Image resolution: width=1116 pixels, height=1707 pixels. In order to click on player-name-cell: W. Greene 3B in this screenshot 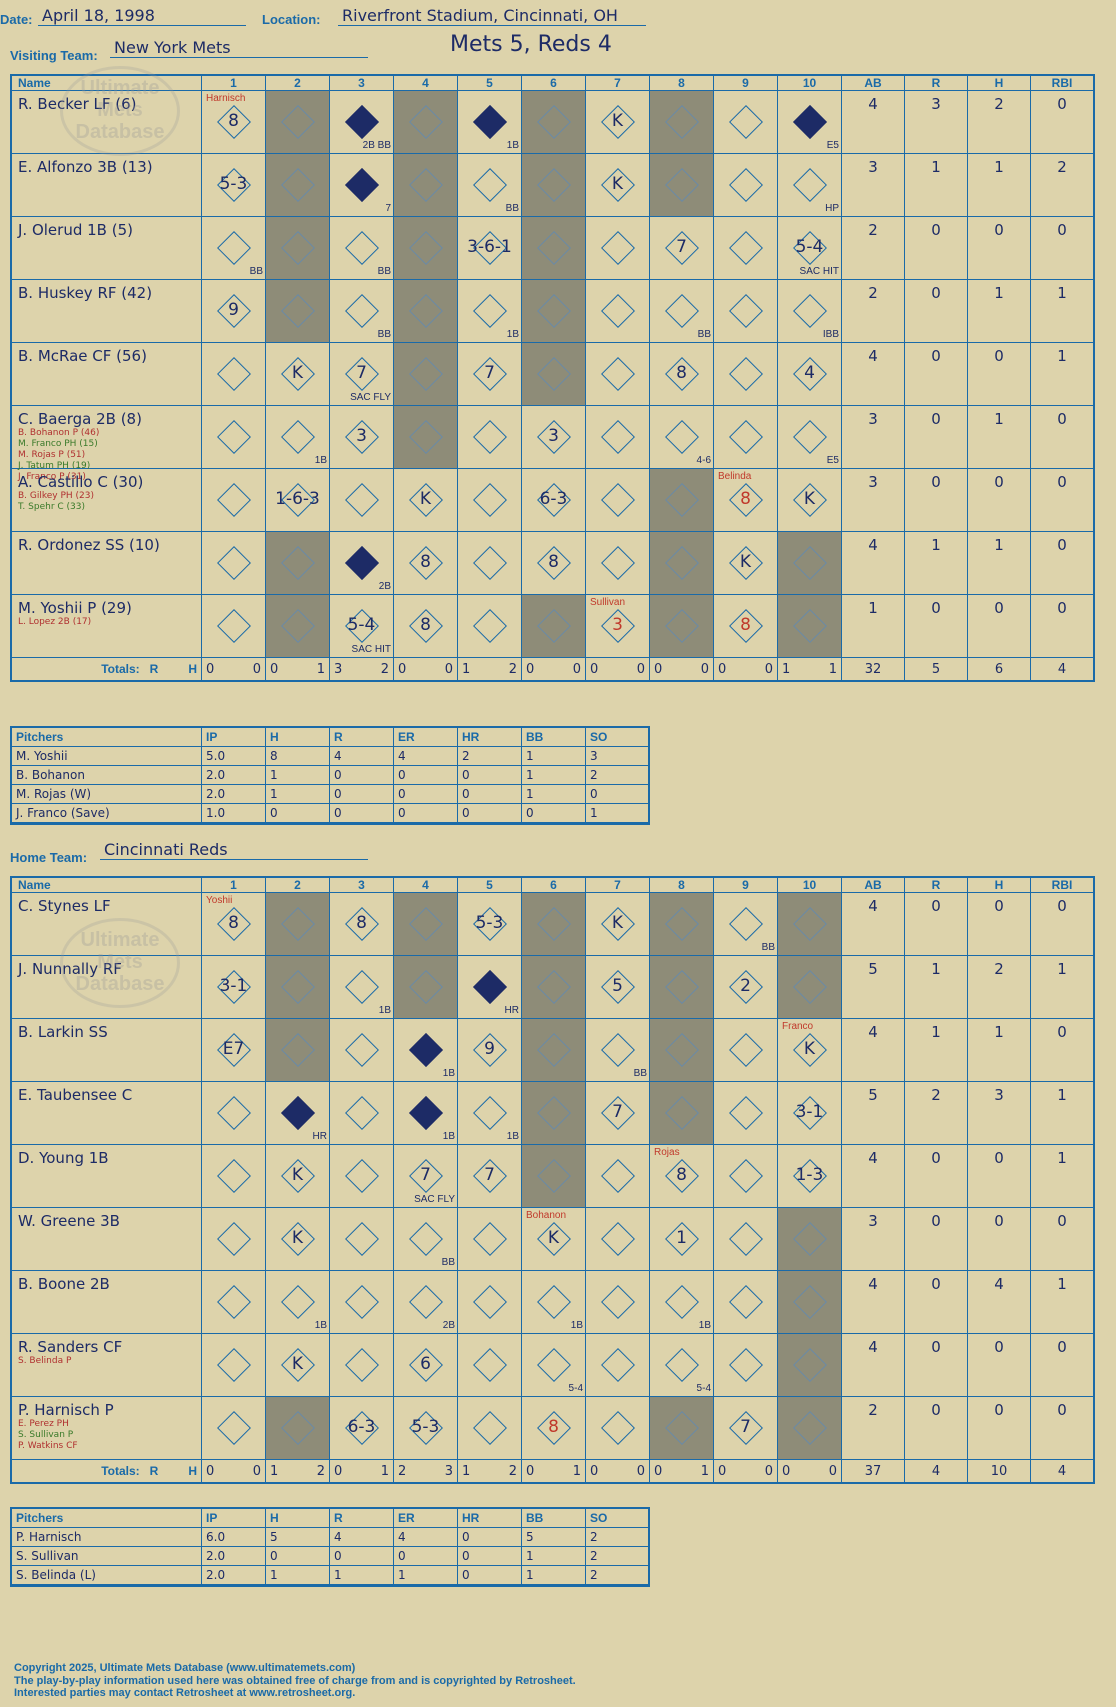, I will do `click(107, 1239)`.